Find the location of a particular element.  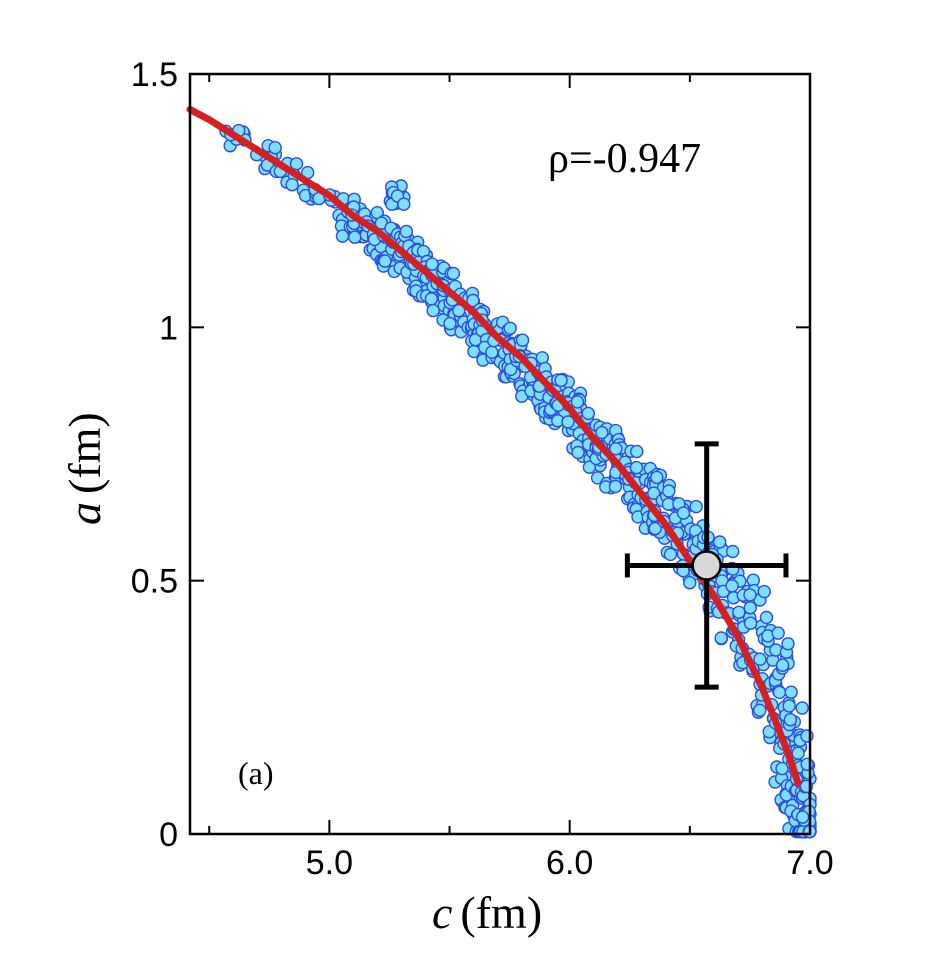

reference-point is located at coordinates (706, 565).